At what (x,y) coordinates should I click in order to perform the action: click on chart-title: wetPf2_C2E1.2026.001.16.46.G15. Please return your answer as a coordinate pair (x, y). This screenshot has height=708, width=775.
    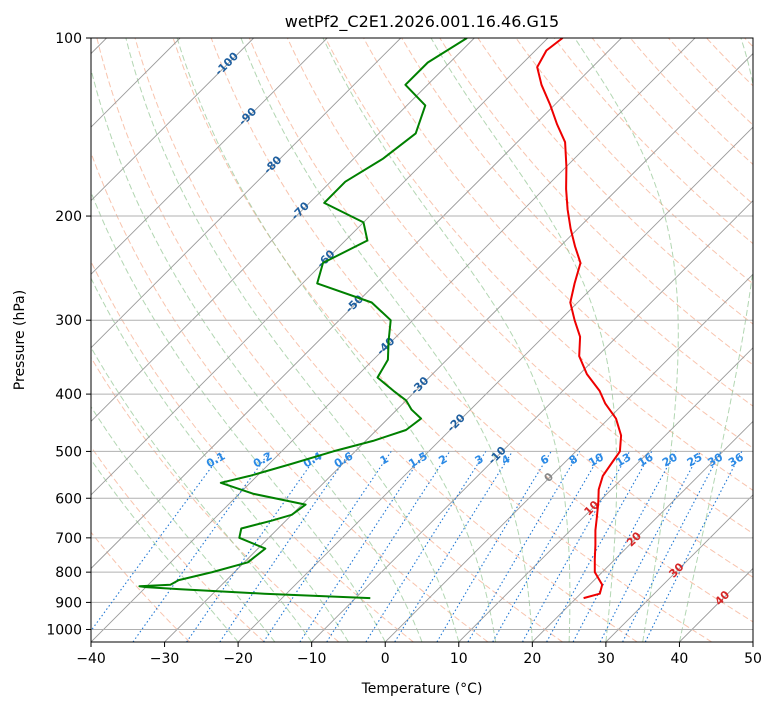
    Looking at the image, I should click on (422, 22).